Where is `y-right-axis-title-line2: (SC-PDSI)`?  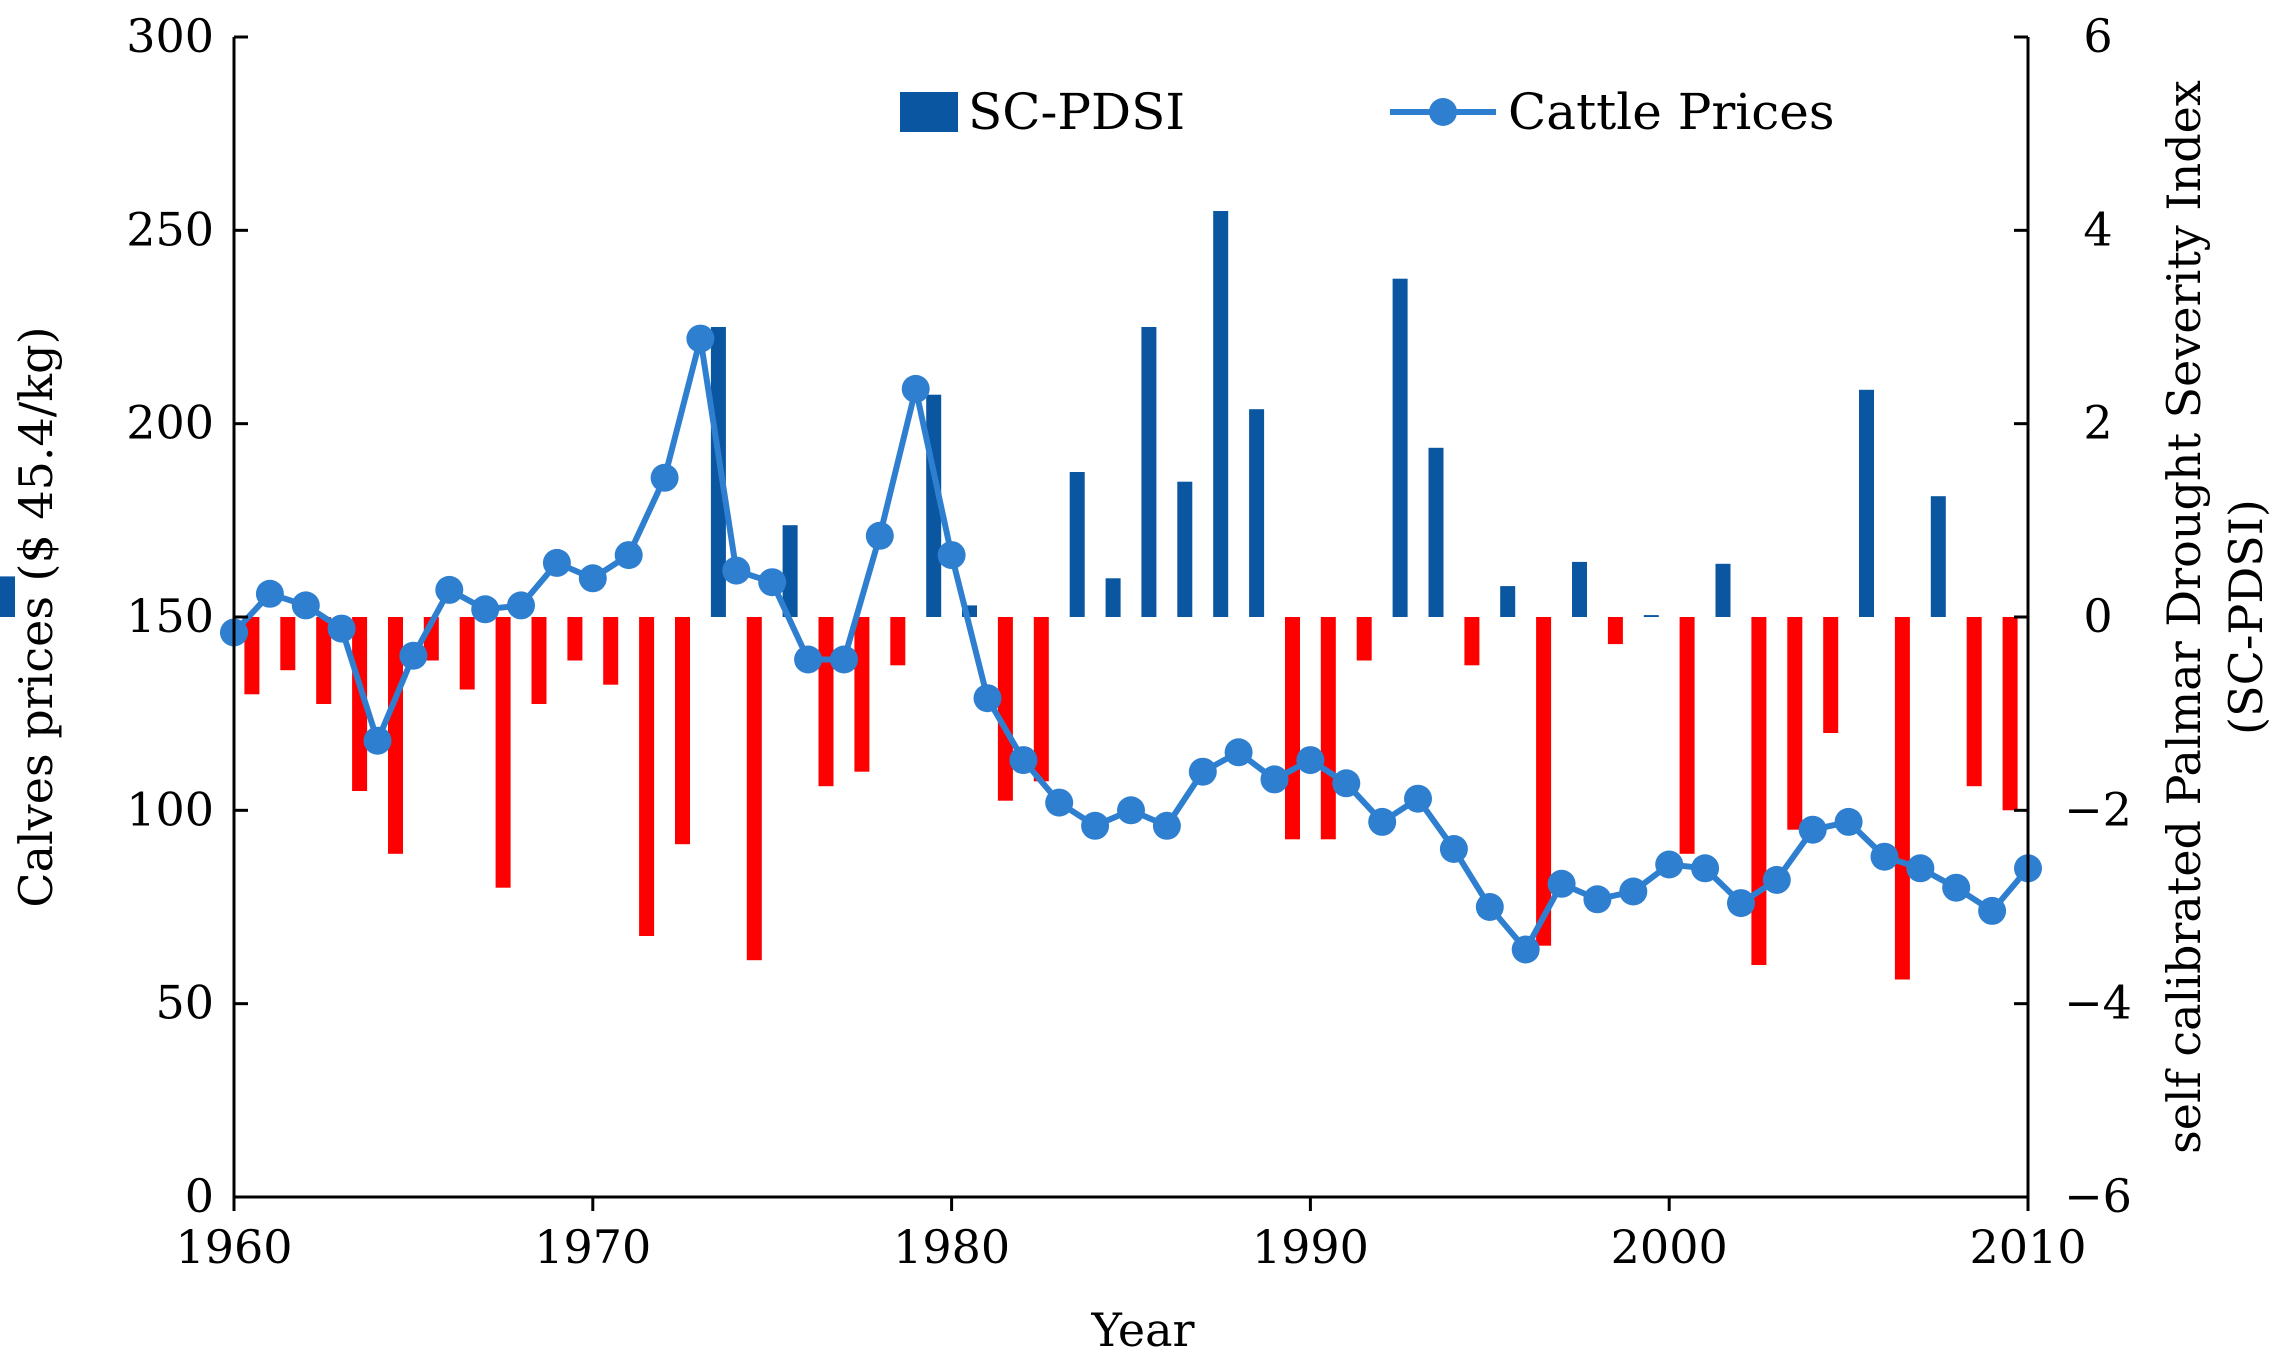 y-right-axis-title-line2: (SC-PDSI) is located at coordinates (2246, 617).